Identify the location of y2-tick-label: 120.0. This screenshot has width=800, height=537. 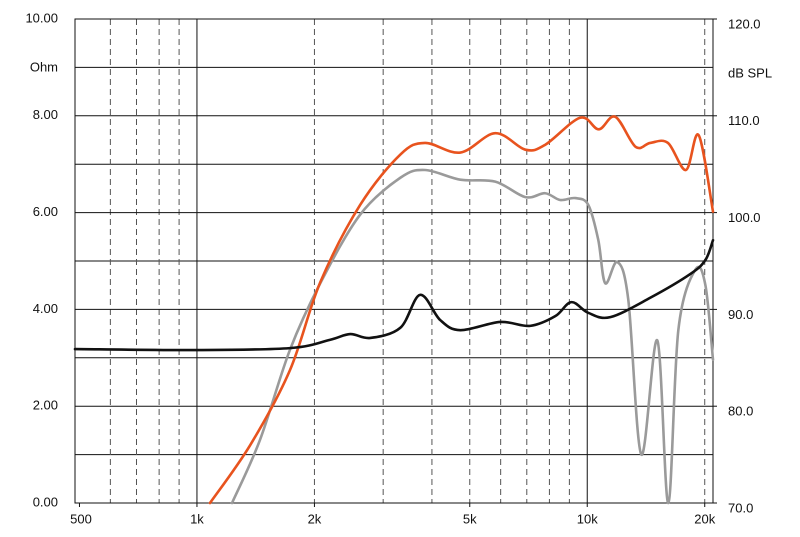
(744, 23).